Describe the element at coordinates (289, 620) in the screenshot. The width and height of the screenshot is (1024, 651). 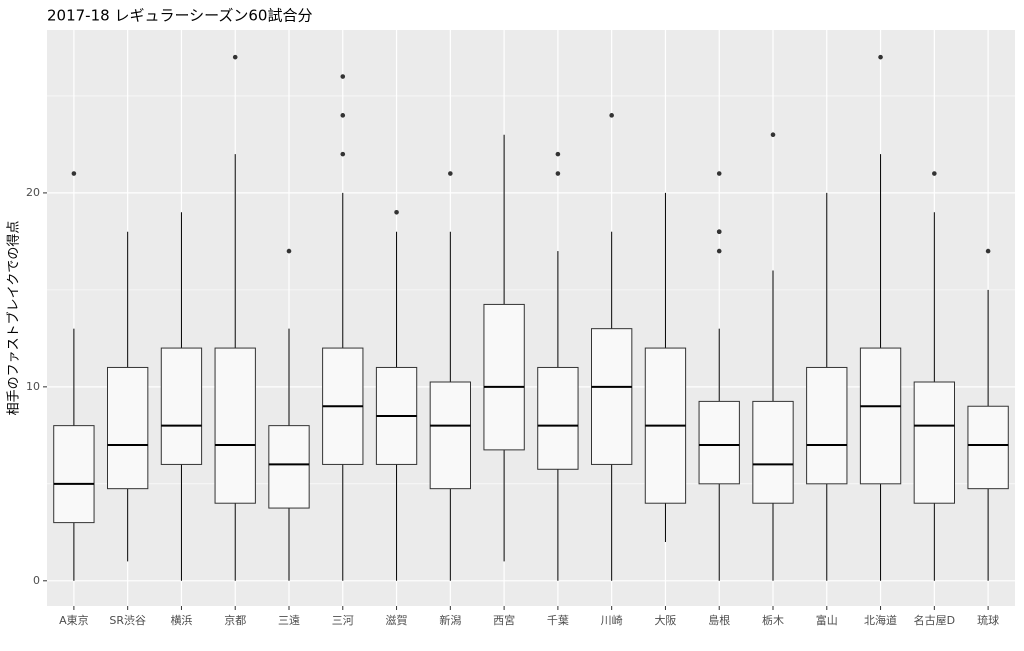
I see `x-tick-label: 三遠` at that location.